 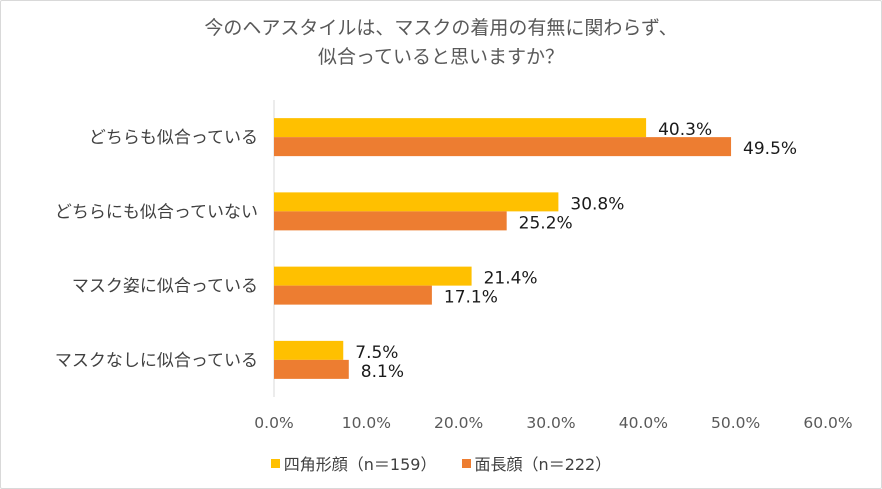 I want to click on x-tick-label: 20.0%, so click(x=458, y=423).